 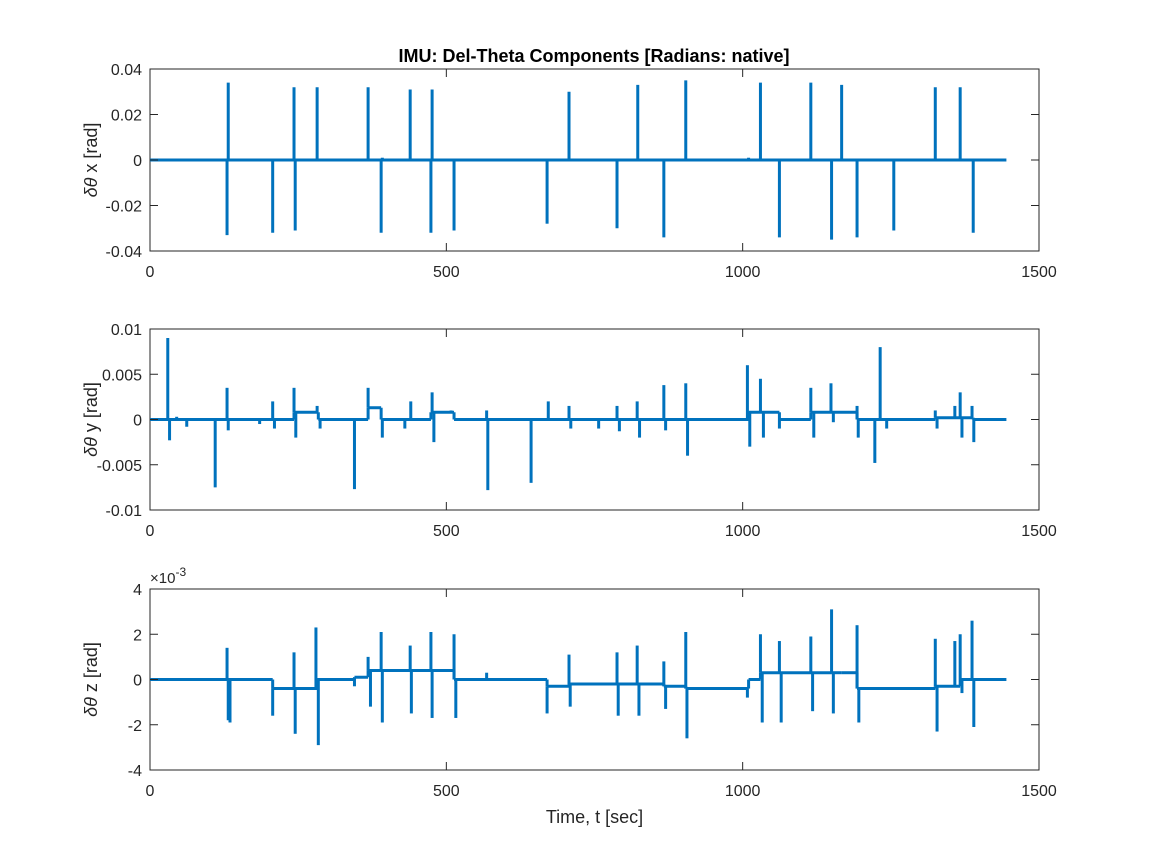 What do you see at coordinates (91, 669) in the screenshot?
I see `y-label-text: z [rad]` at bounding box center [91, 669].